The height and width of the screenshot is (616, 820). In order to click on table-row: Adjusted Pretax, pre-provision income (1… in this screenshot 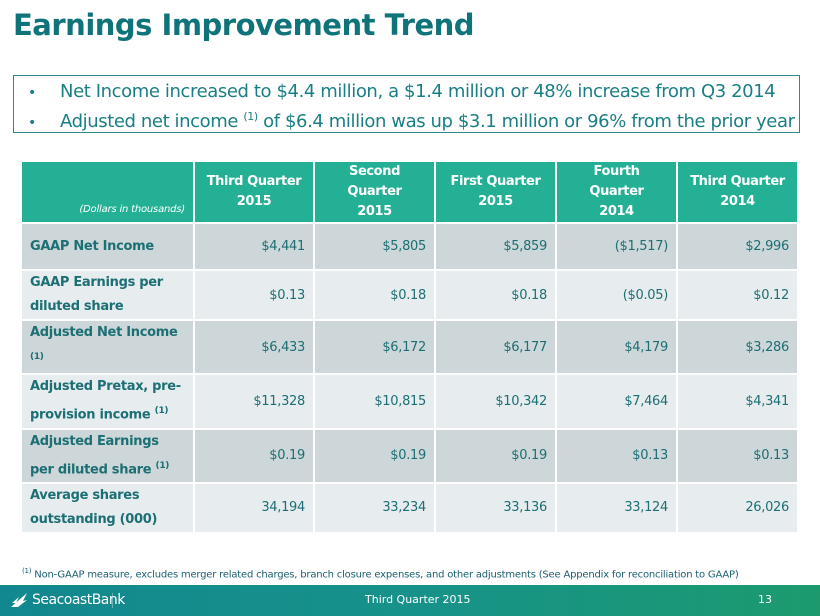, I will do `click(410, 402)`.